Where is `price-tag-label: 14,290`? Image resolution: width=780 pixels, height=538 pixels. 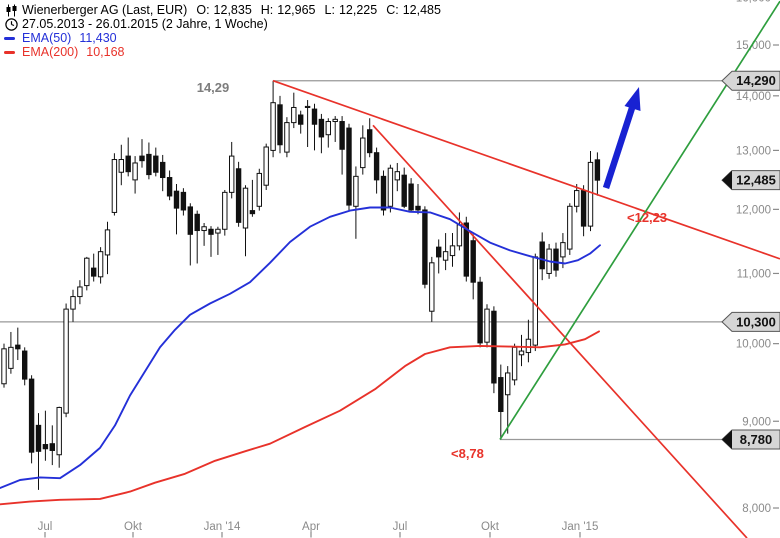 price-tag-label: 14,290 is located at coordinates (756, 80).